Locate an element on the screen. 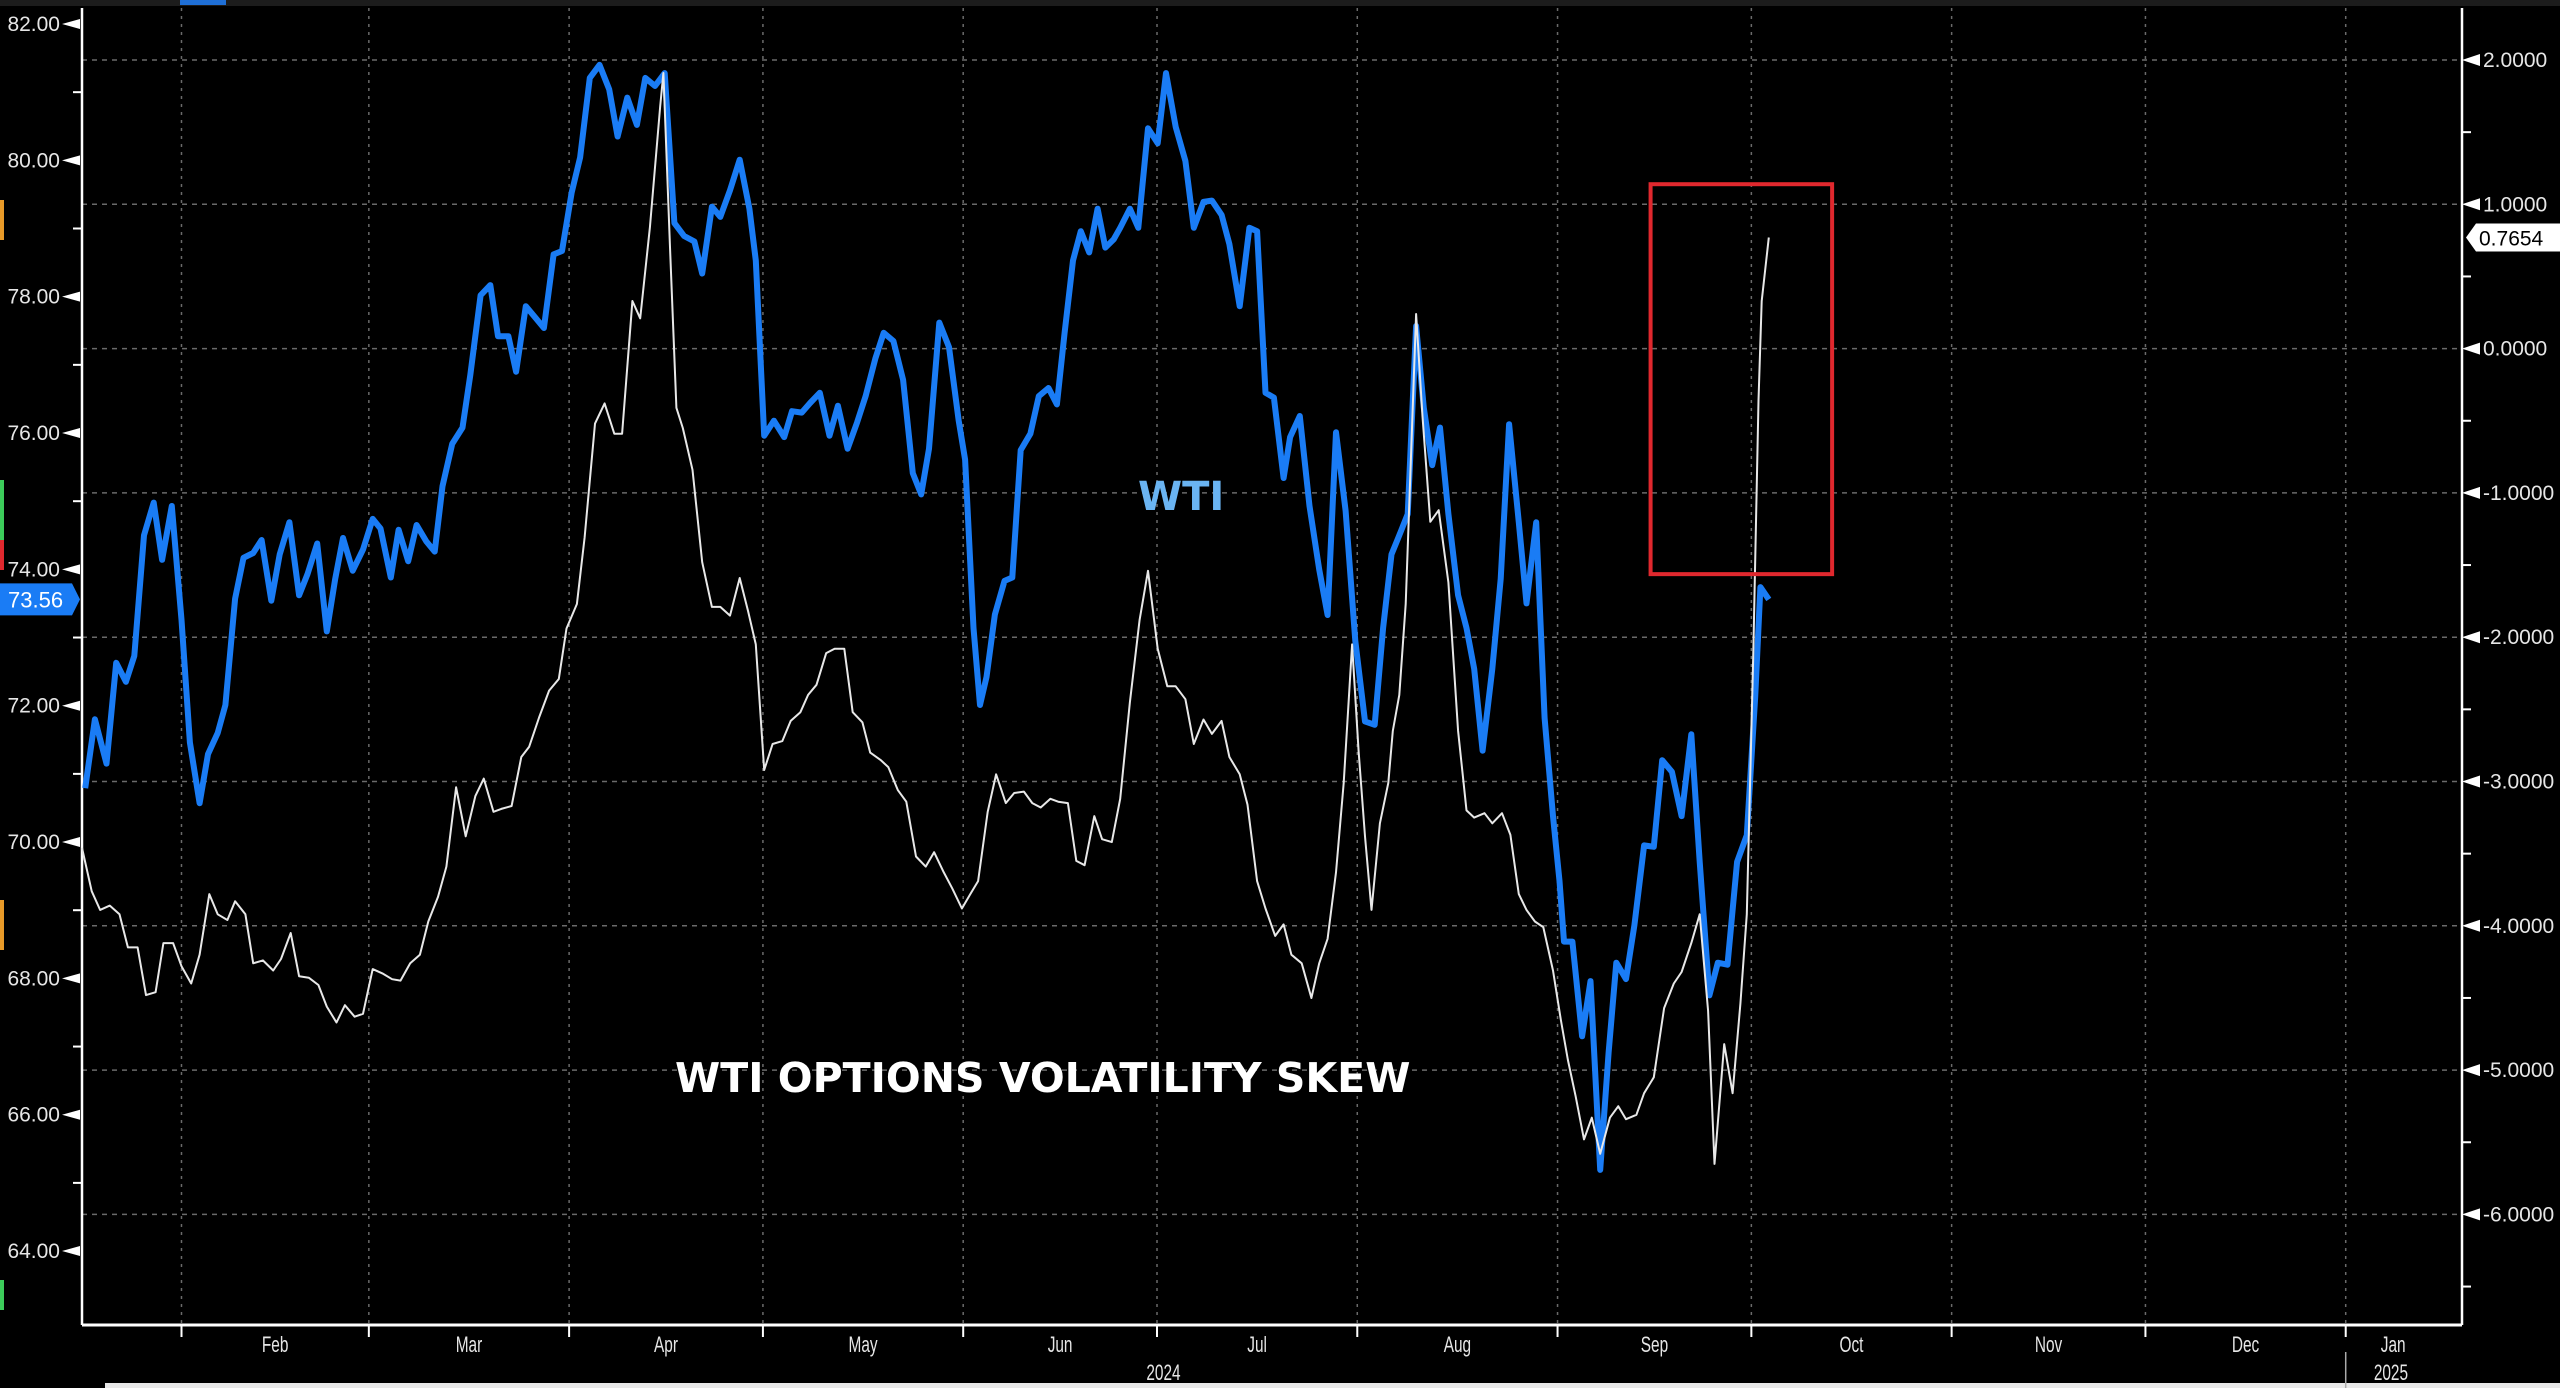 This screenshot has width=2560, height=1388. right-tick-label: 0.0000 is located at coordinates (2515, 349).